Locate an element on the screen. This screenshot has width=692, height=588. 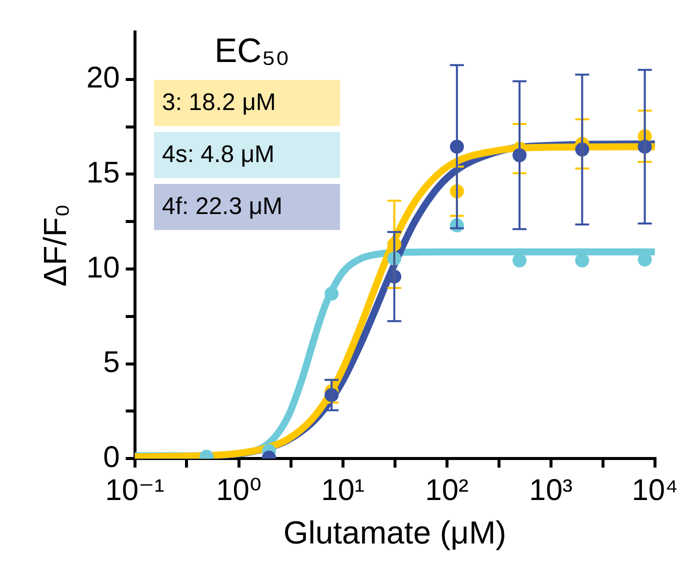
text: 4f: 22.3 μM is located at coordinates (247, 207).